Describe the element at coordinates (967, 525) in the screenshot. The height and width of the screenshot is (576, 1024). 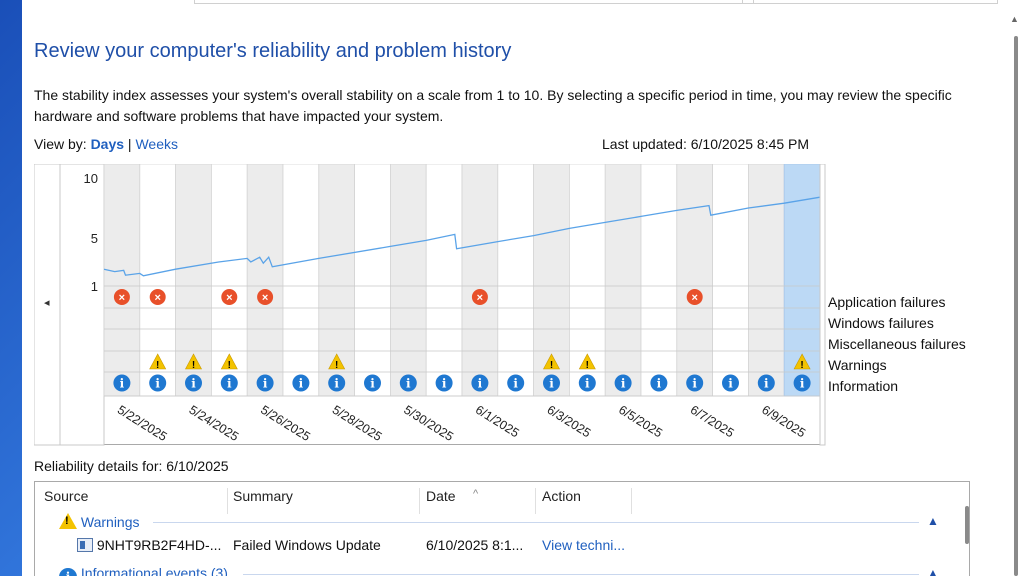
I see `details-scrollbar-thumb` at that location.